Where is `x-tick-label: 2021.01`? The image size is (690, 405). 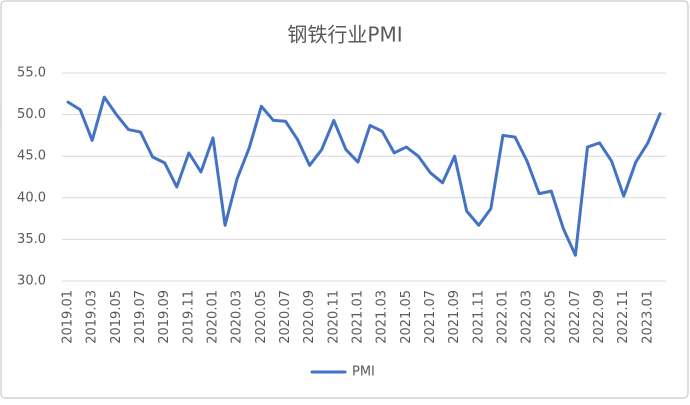
x-tick-label: 2021.01 is located at coordinates (357, 317).